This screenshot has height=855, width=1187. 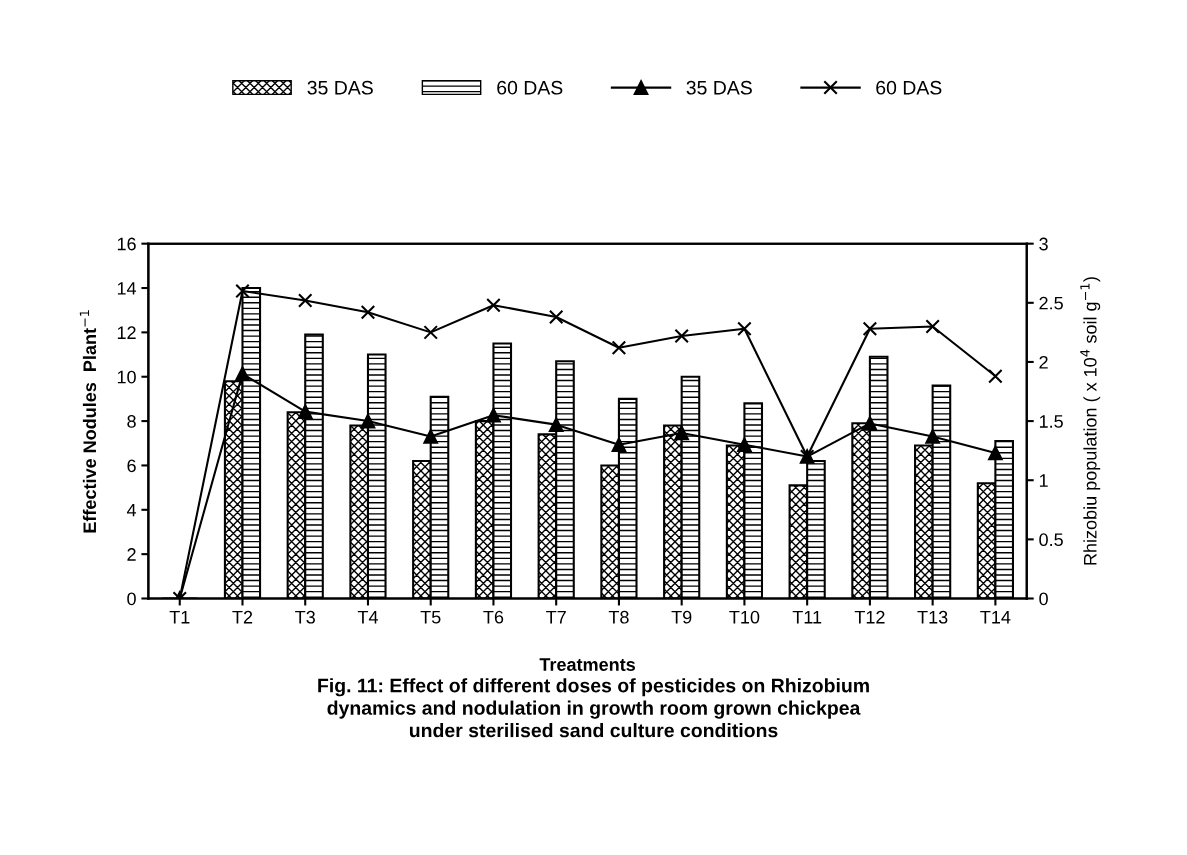 What do you see at coordinates (1043, 480) in the screenshot?
I see `y2-tick-label: 1` at bounding box center [1043, 480].